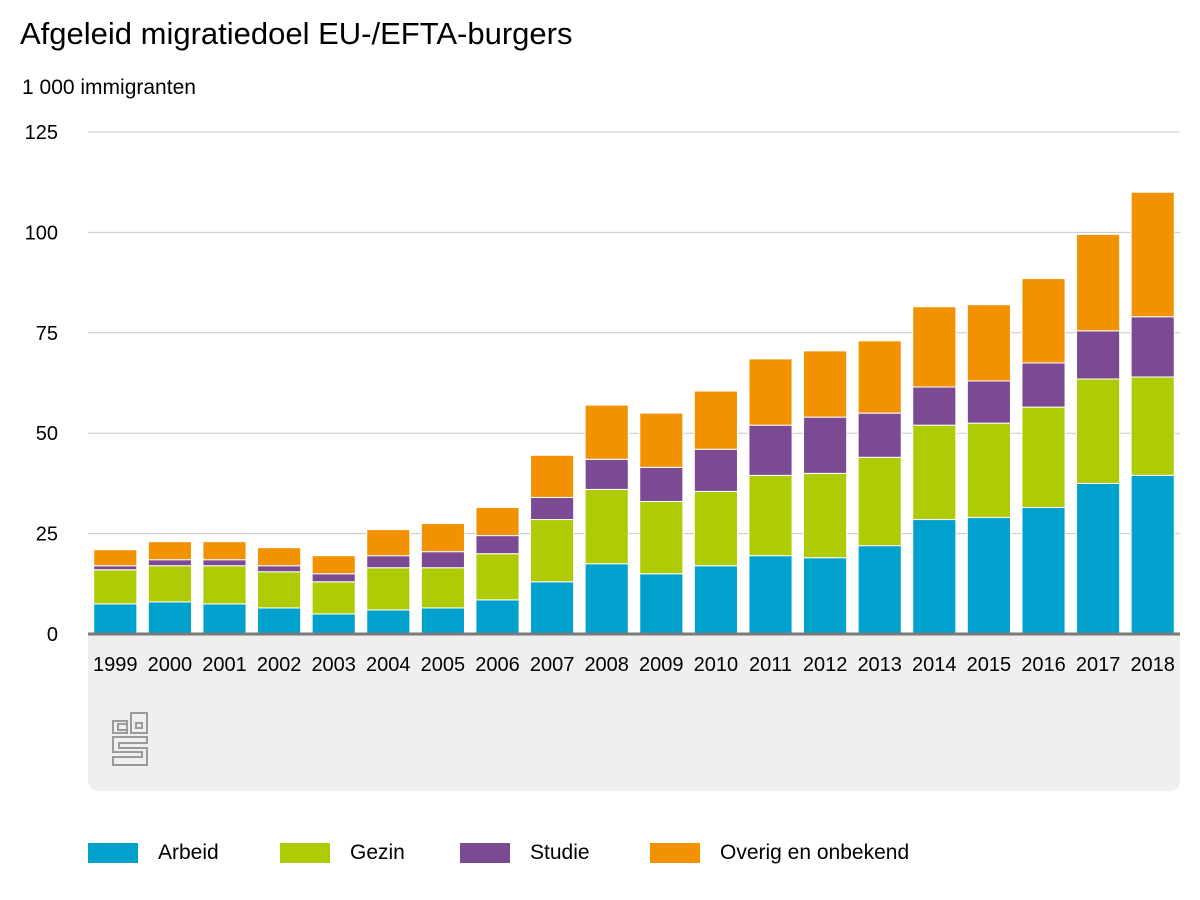 This screenshot has width=1200, height=900. I want to click on bar-segment-arbeid-2012, so click(825, 596).